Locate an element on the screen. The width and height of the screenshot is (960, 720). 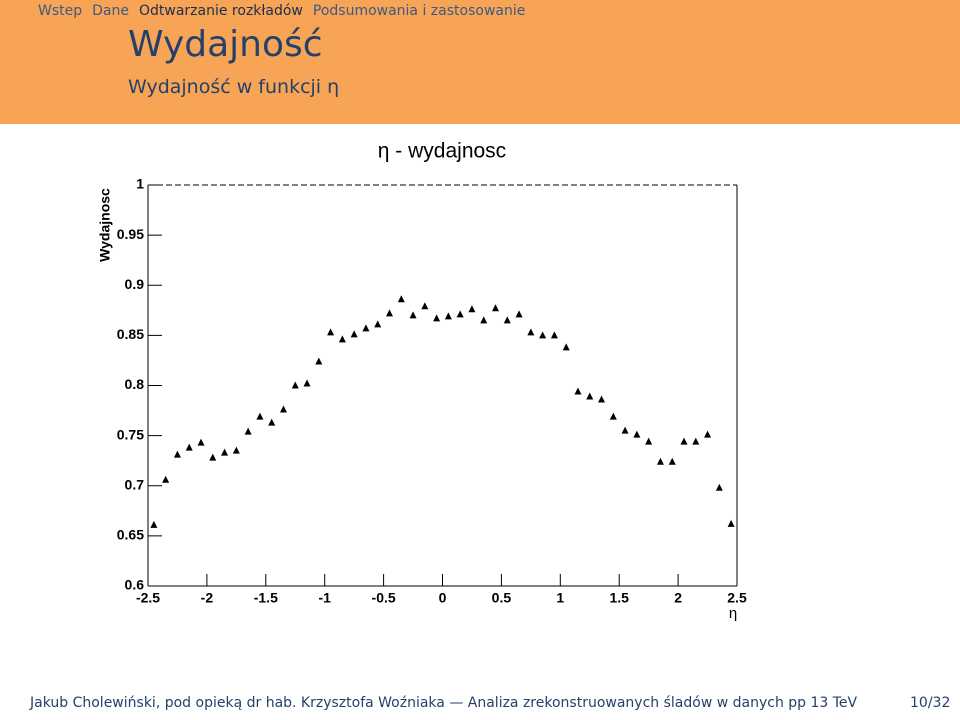
x-tick-label: -2 is located at coordinates (207, 598).